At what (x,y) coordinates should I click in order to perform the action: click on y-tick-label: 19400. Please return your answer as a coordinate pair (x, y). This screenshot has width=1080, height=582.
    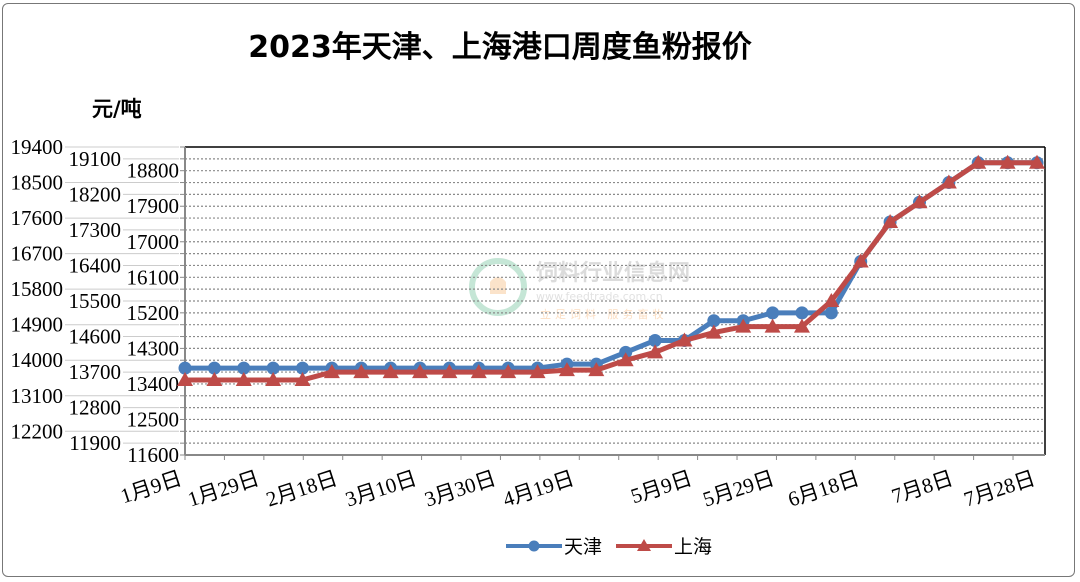
    Looking at the image, I should click on (37, 147).